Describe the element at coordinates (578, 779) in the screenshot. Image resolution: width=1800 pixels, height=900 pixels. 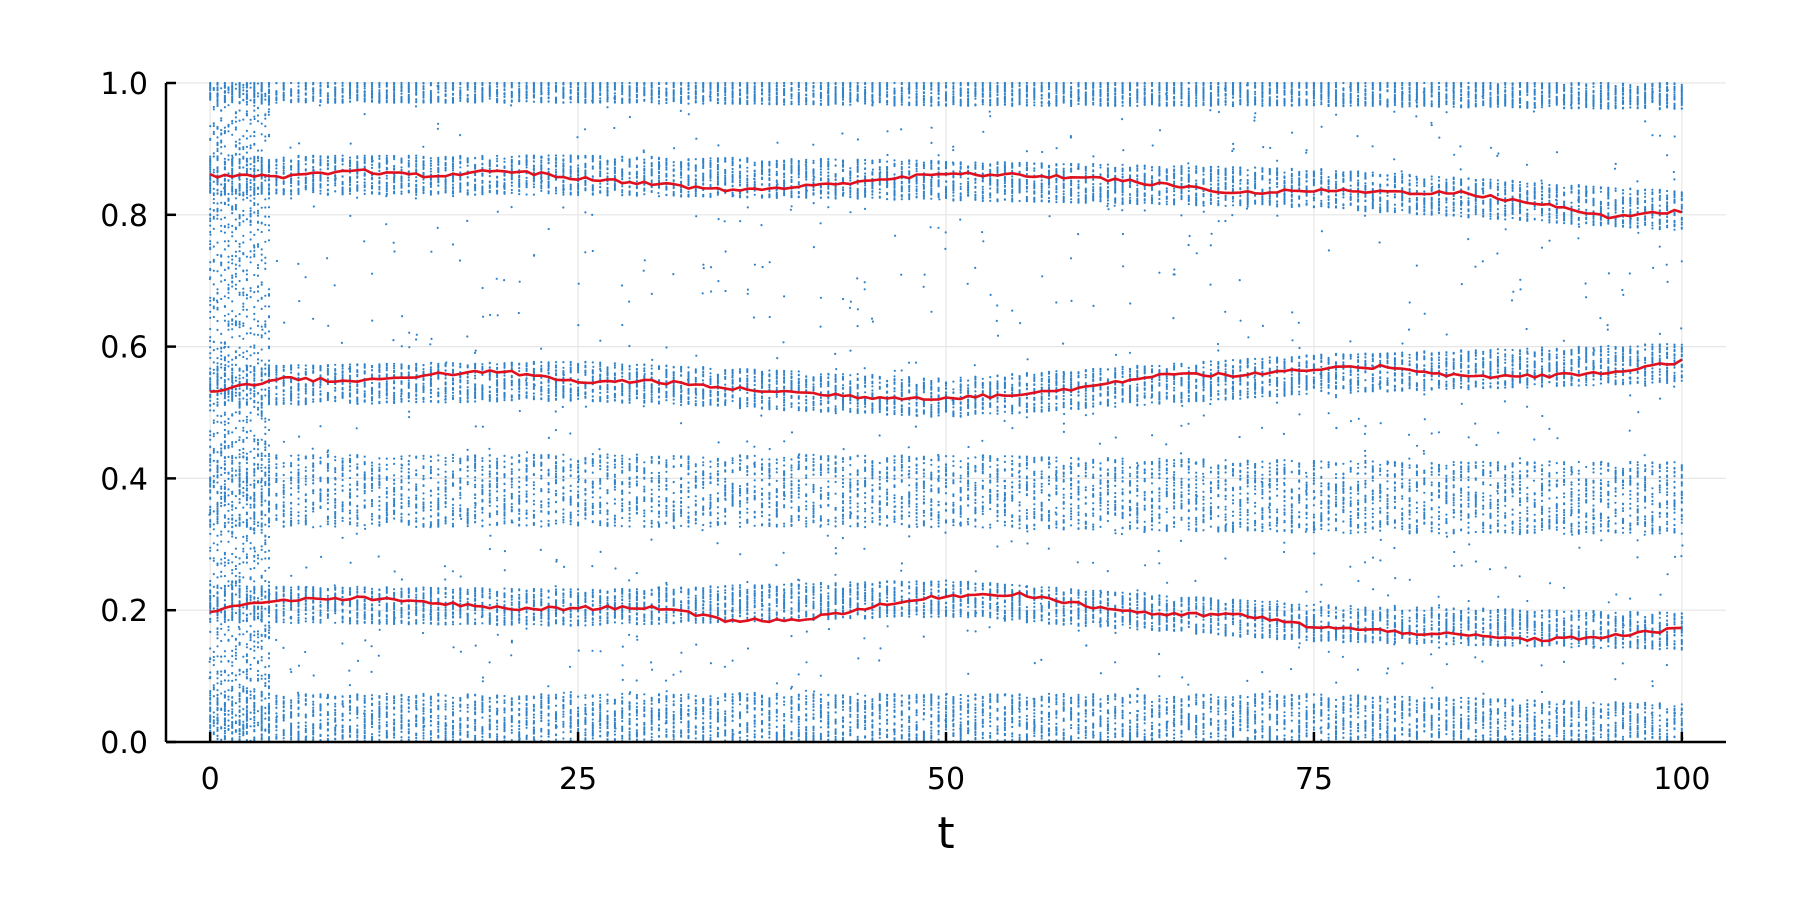
I see `x-tick-label-1: 25` at that location.